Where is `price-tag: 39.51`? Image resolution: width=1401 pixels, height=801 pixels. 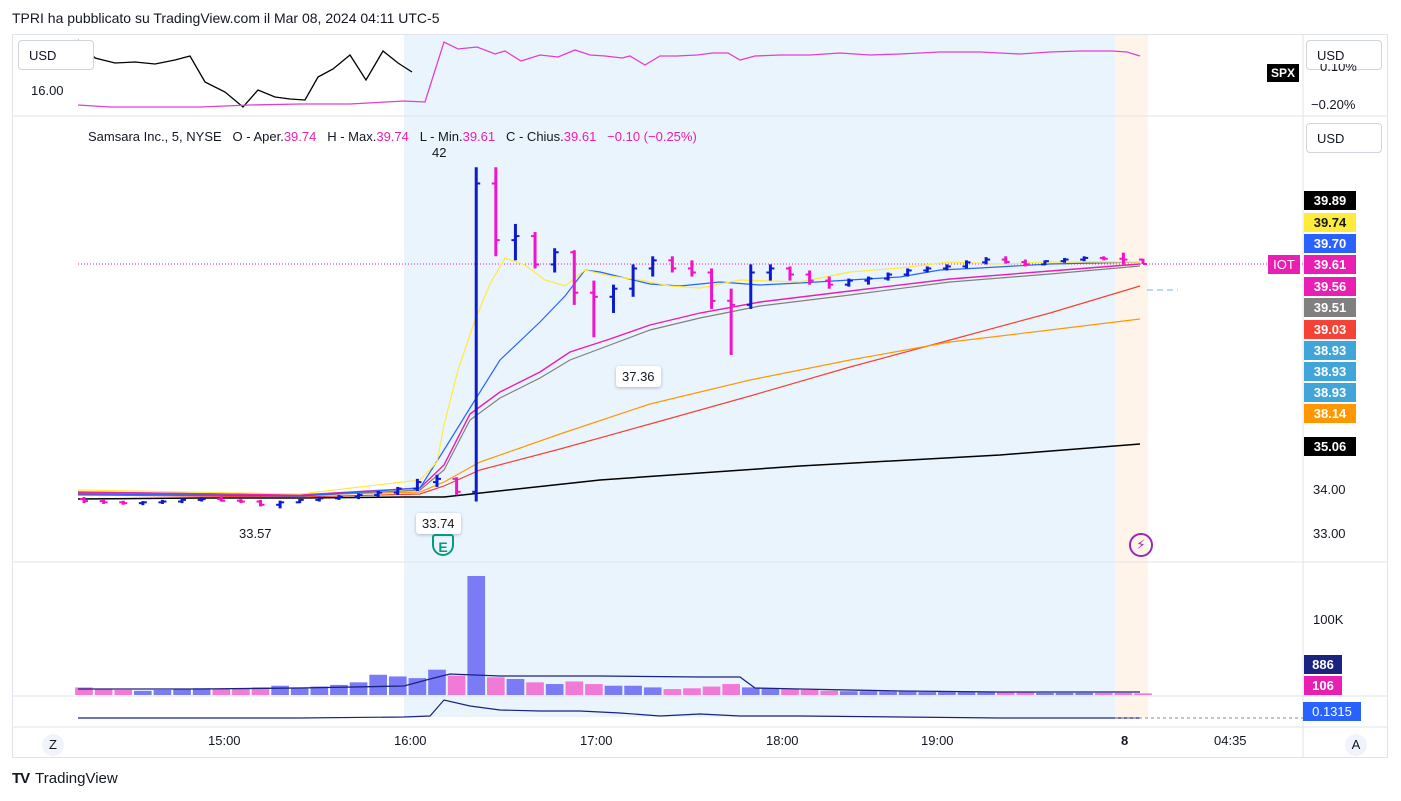
price-tag: 39.51 is located at coordinates (1330, 307).